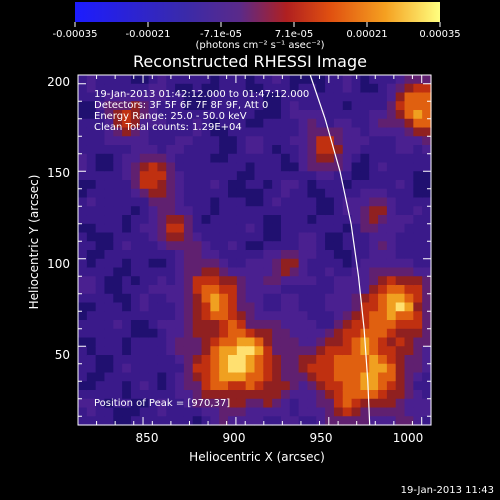 Image resolution: width=500 pixels, height=500 pixels. Describe the element at coordinates (234, 438) in the screenshot. I see `x-tick-label: 900` at that location.